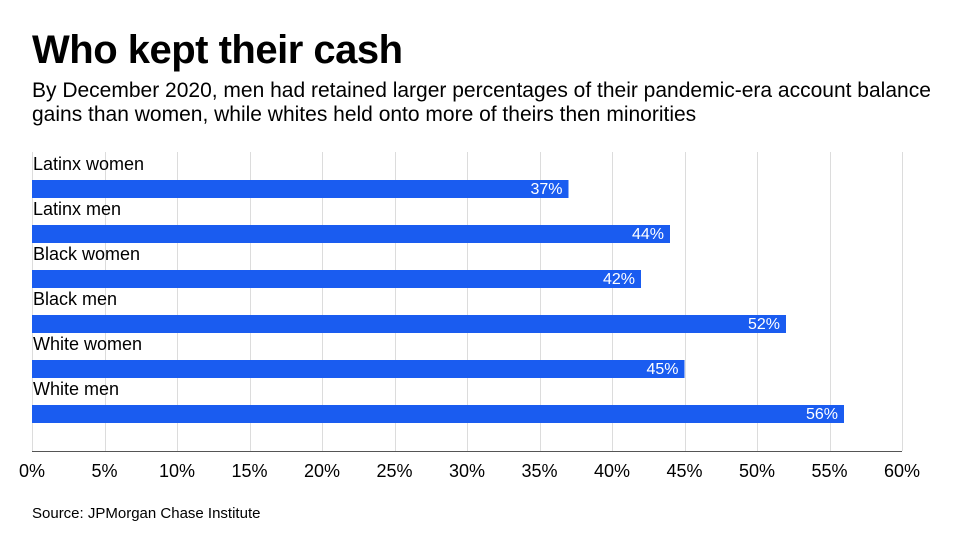 Image resolution: width=978 pixels, height=550 pixels. I want to click on chart-title: Who kept their cash, so click(217, 50).